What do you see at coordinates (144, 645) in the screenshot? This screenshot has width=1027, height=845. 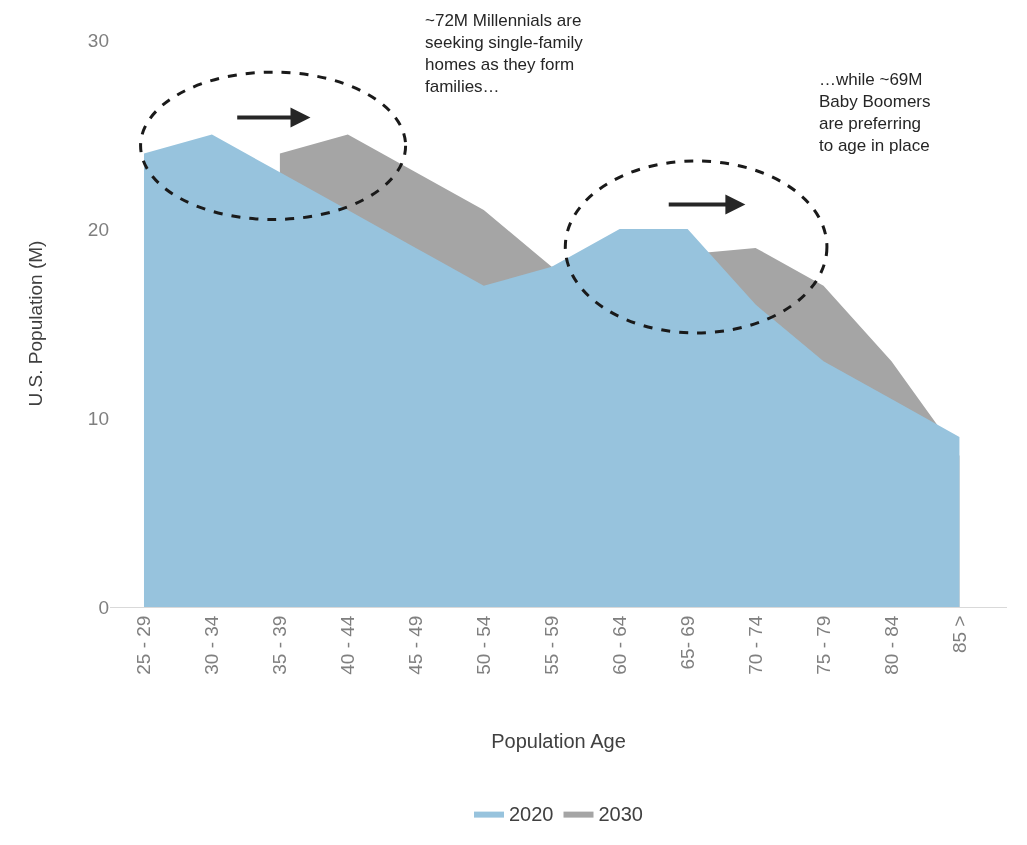 I see `x-tick-label: 25 - 29` at bounding box center [144, 645].